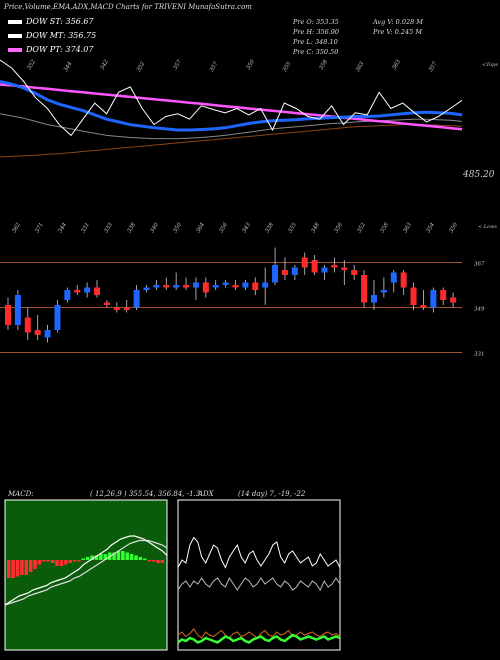 The height and width of the screenshot is (660, 500). What do you see at coordinates (293, 227) in the screenshot?
I see `low-tick-label: 355` at bounding box center [293, 227].